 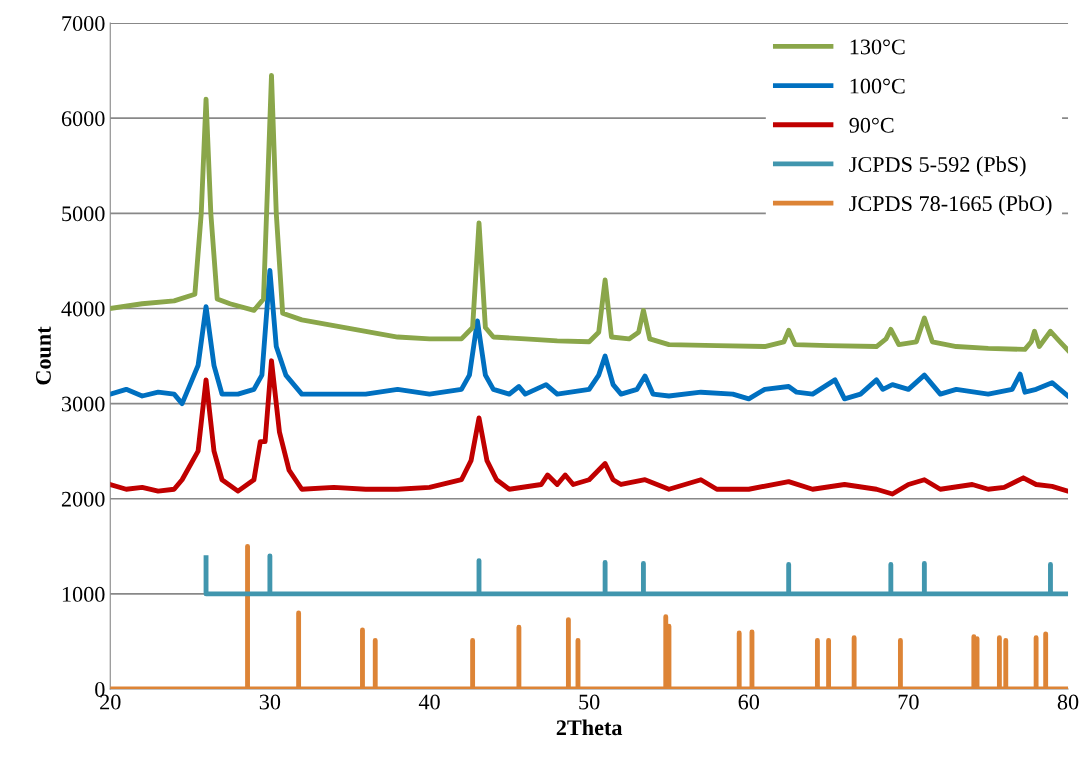 I want to click on legend-label: JCPDS 78-1665 (PbO), so click(x=950, y=205).